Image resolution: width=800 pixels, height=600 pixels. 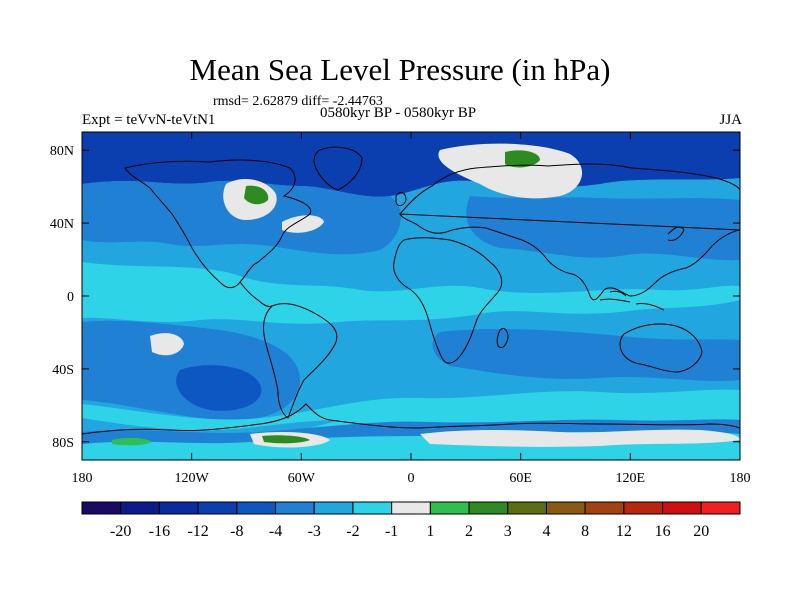 What do you see at coordinates (411, 520) in the screenshot?
I see `colorbar: -20 -16 -12 -8 -4 -3 -2 -1 1 2 3 4 8 12 16 20` at bounding box center [411, 520].